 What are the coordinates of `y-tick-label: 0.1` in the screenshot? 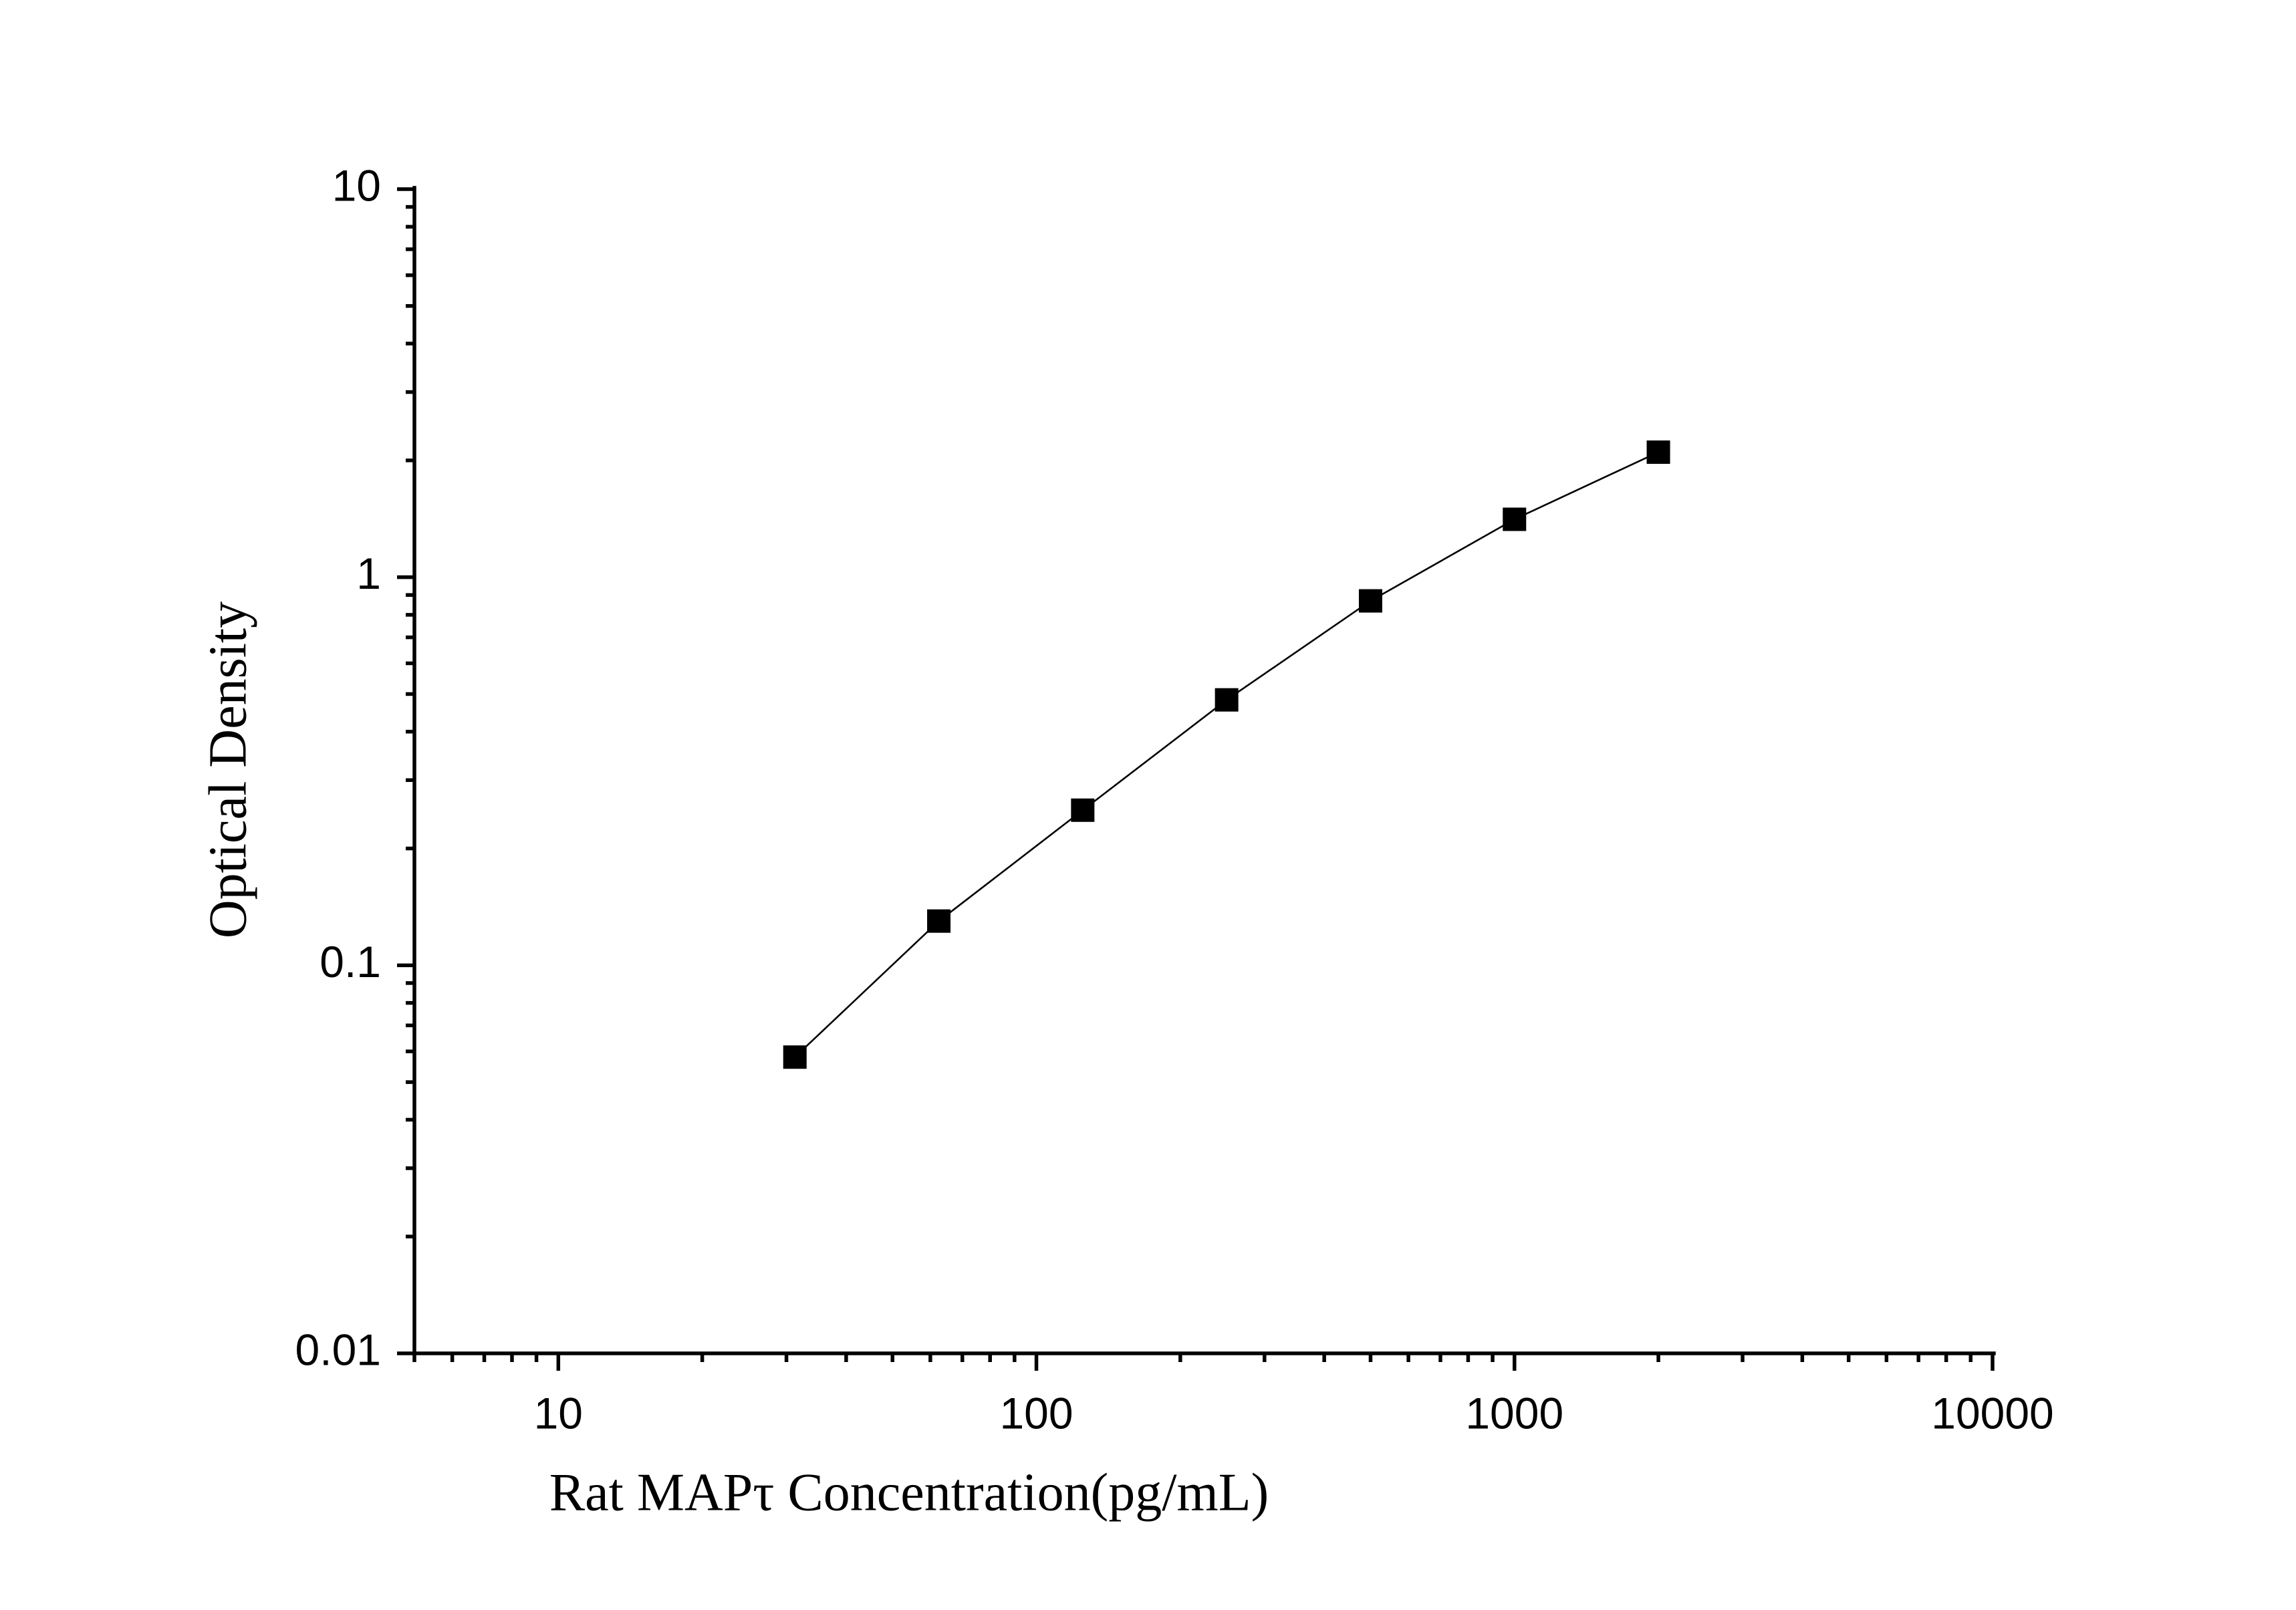 It's located at (350, 961).